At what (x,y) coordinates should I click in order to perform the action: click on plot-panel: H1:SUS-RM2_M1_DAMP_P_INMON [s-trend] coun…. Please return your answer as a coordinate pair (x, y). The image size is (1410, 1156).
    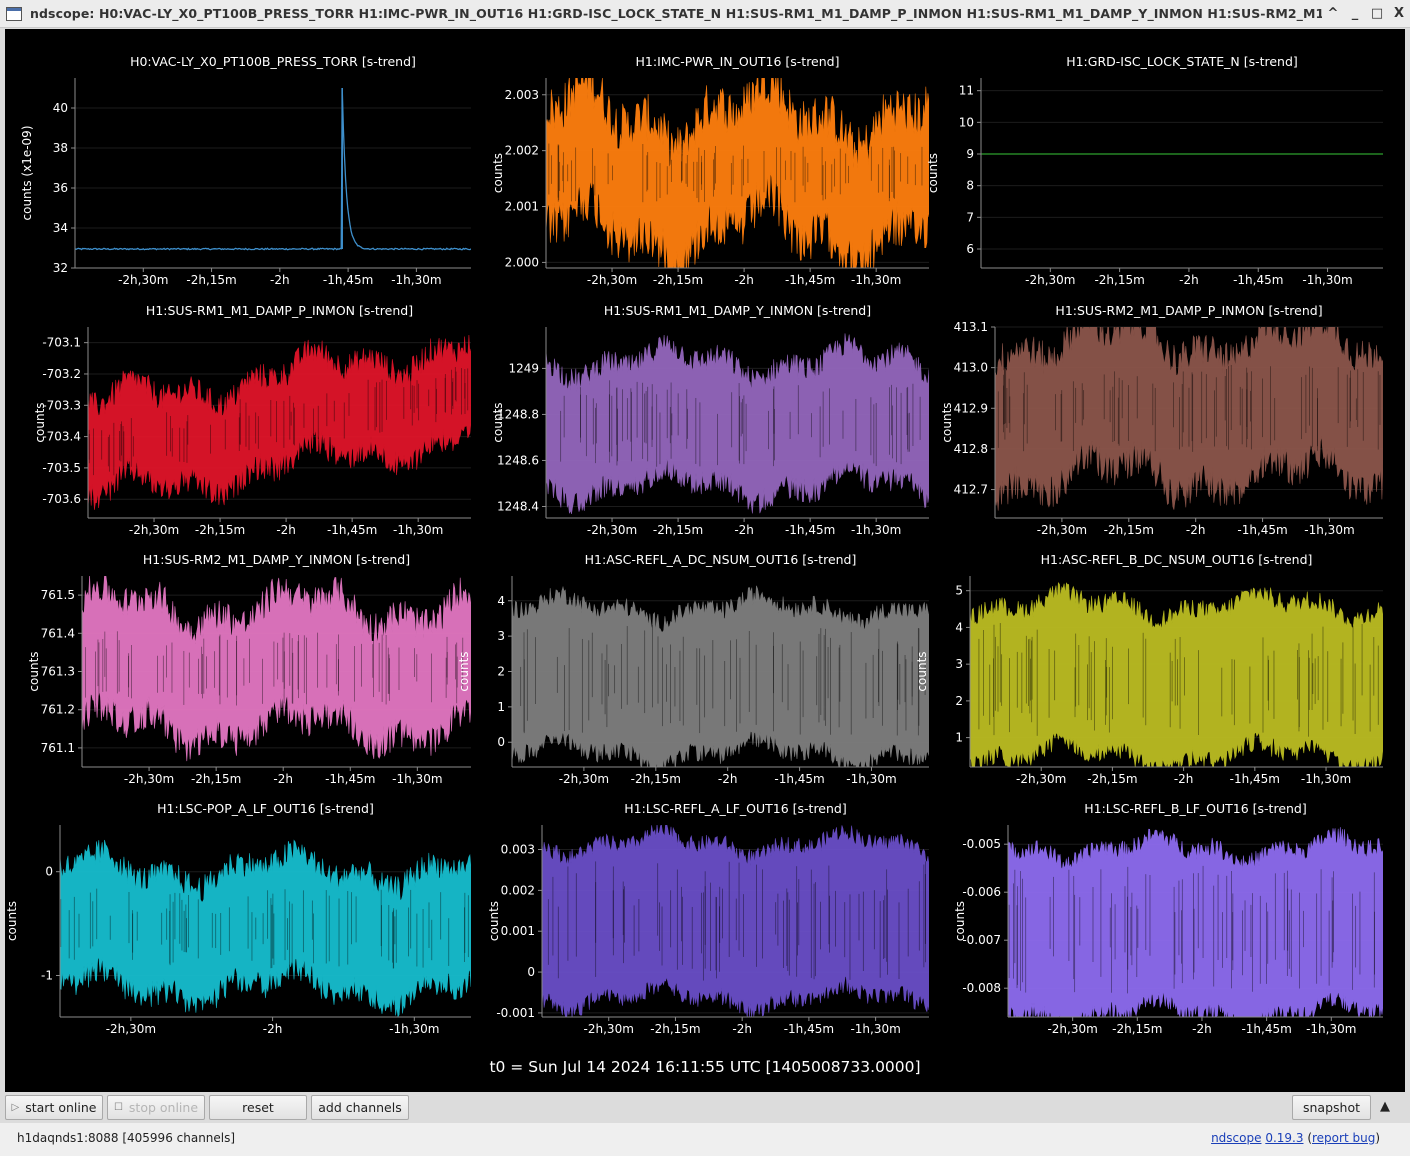
    Looking at the image, I should click on (1161, 420).